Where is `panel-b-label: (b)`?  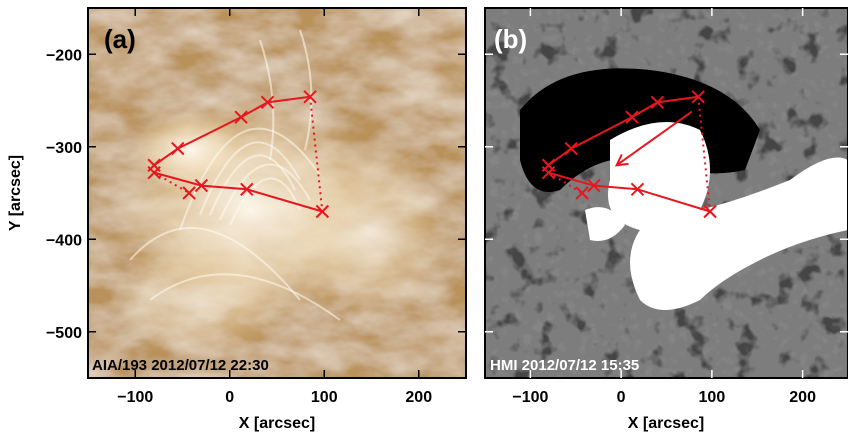
panel-b-label: (b) is located at coordinates (510, 39).